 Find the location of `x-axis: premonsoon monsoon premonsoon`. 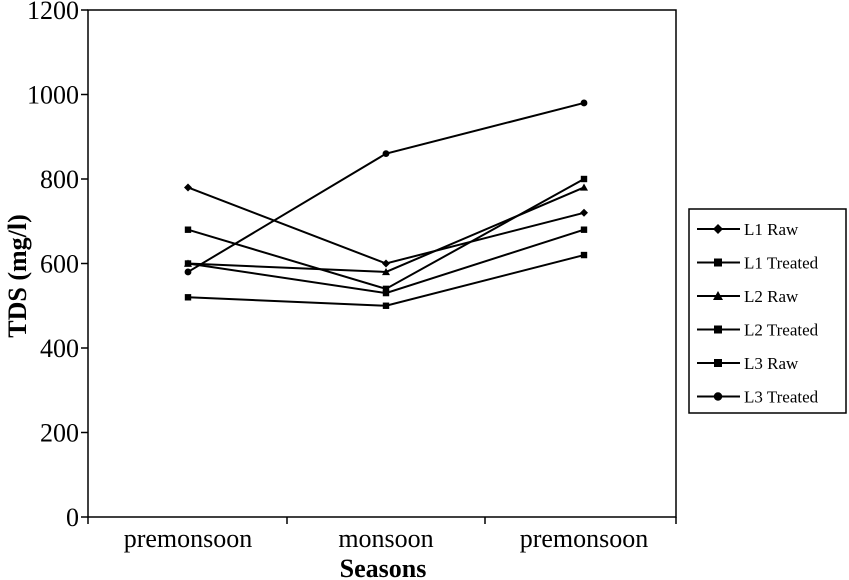

x-axis: premonsoon monsoon premonsoon is located at coordinates (382, 535).